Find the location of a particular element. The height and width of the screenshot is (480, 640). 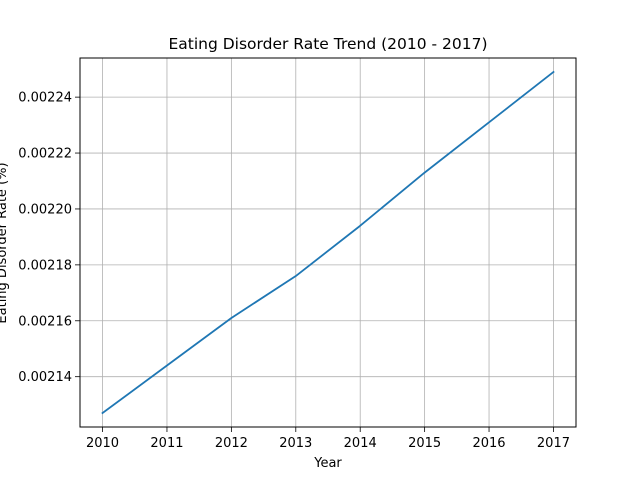

y-tick-label: 0.00216 is located at coordinates (45, 321).